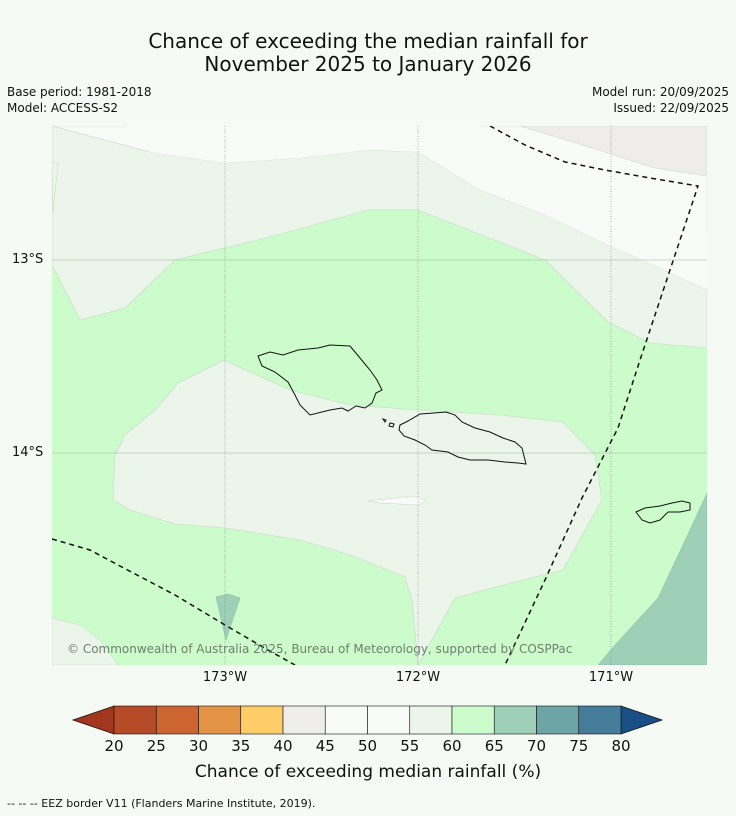 The image size is (736, 816). Describe the element at coordinates (579, 746) in the screenshot. I see `colorbar-tick-75: 75` at that location.